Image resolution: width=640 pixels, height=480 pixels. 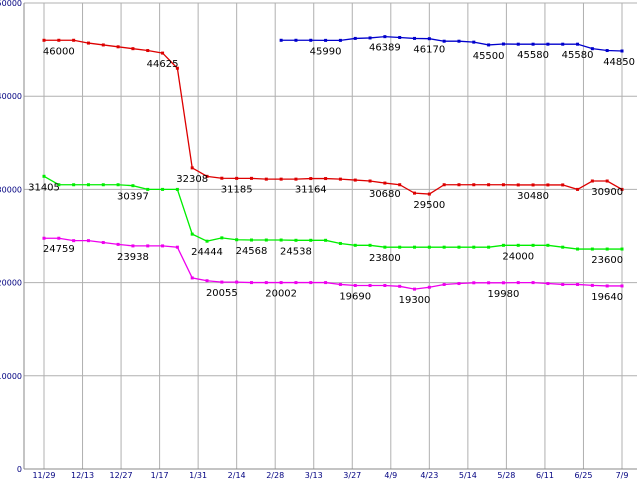 I want to click on data-label: 31185, so click(x=237, y=189).